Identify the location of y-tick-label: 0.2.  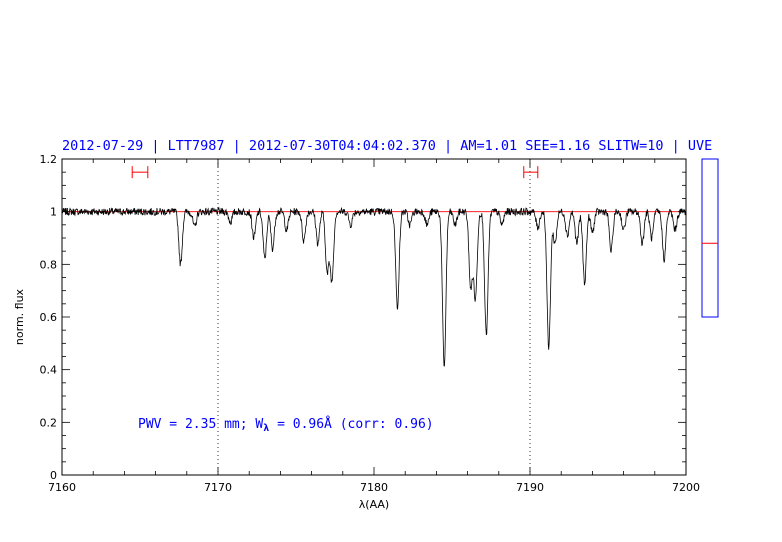
(49, 422).